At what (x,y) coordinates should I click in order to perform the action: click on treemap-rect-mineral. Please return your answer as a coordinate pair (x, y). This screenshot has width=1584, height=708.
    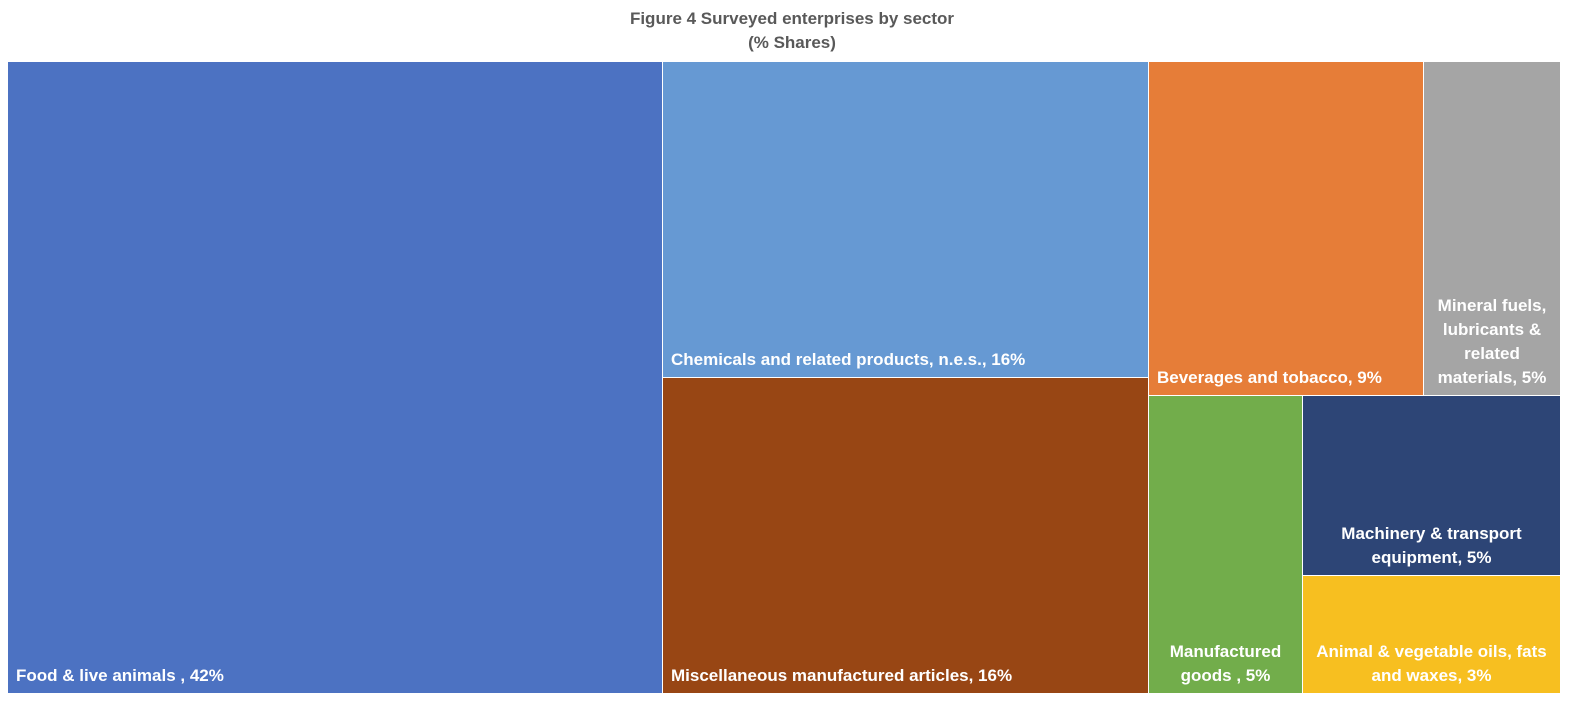
    Looking at the image, I should click on (1492, 228).